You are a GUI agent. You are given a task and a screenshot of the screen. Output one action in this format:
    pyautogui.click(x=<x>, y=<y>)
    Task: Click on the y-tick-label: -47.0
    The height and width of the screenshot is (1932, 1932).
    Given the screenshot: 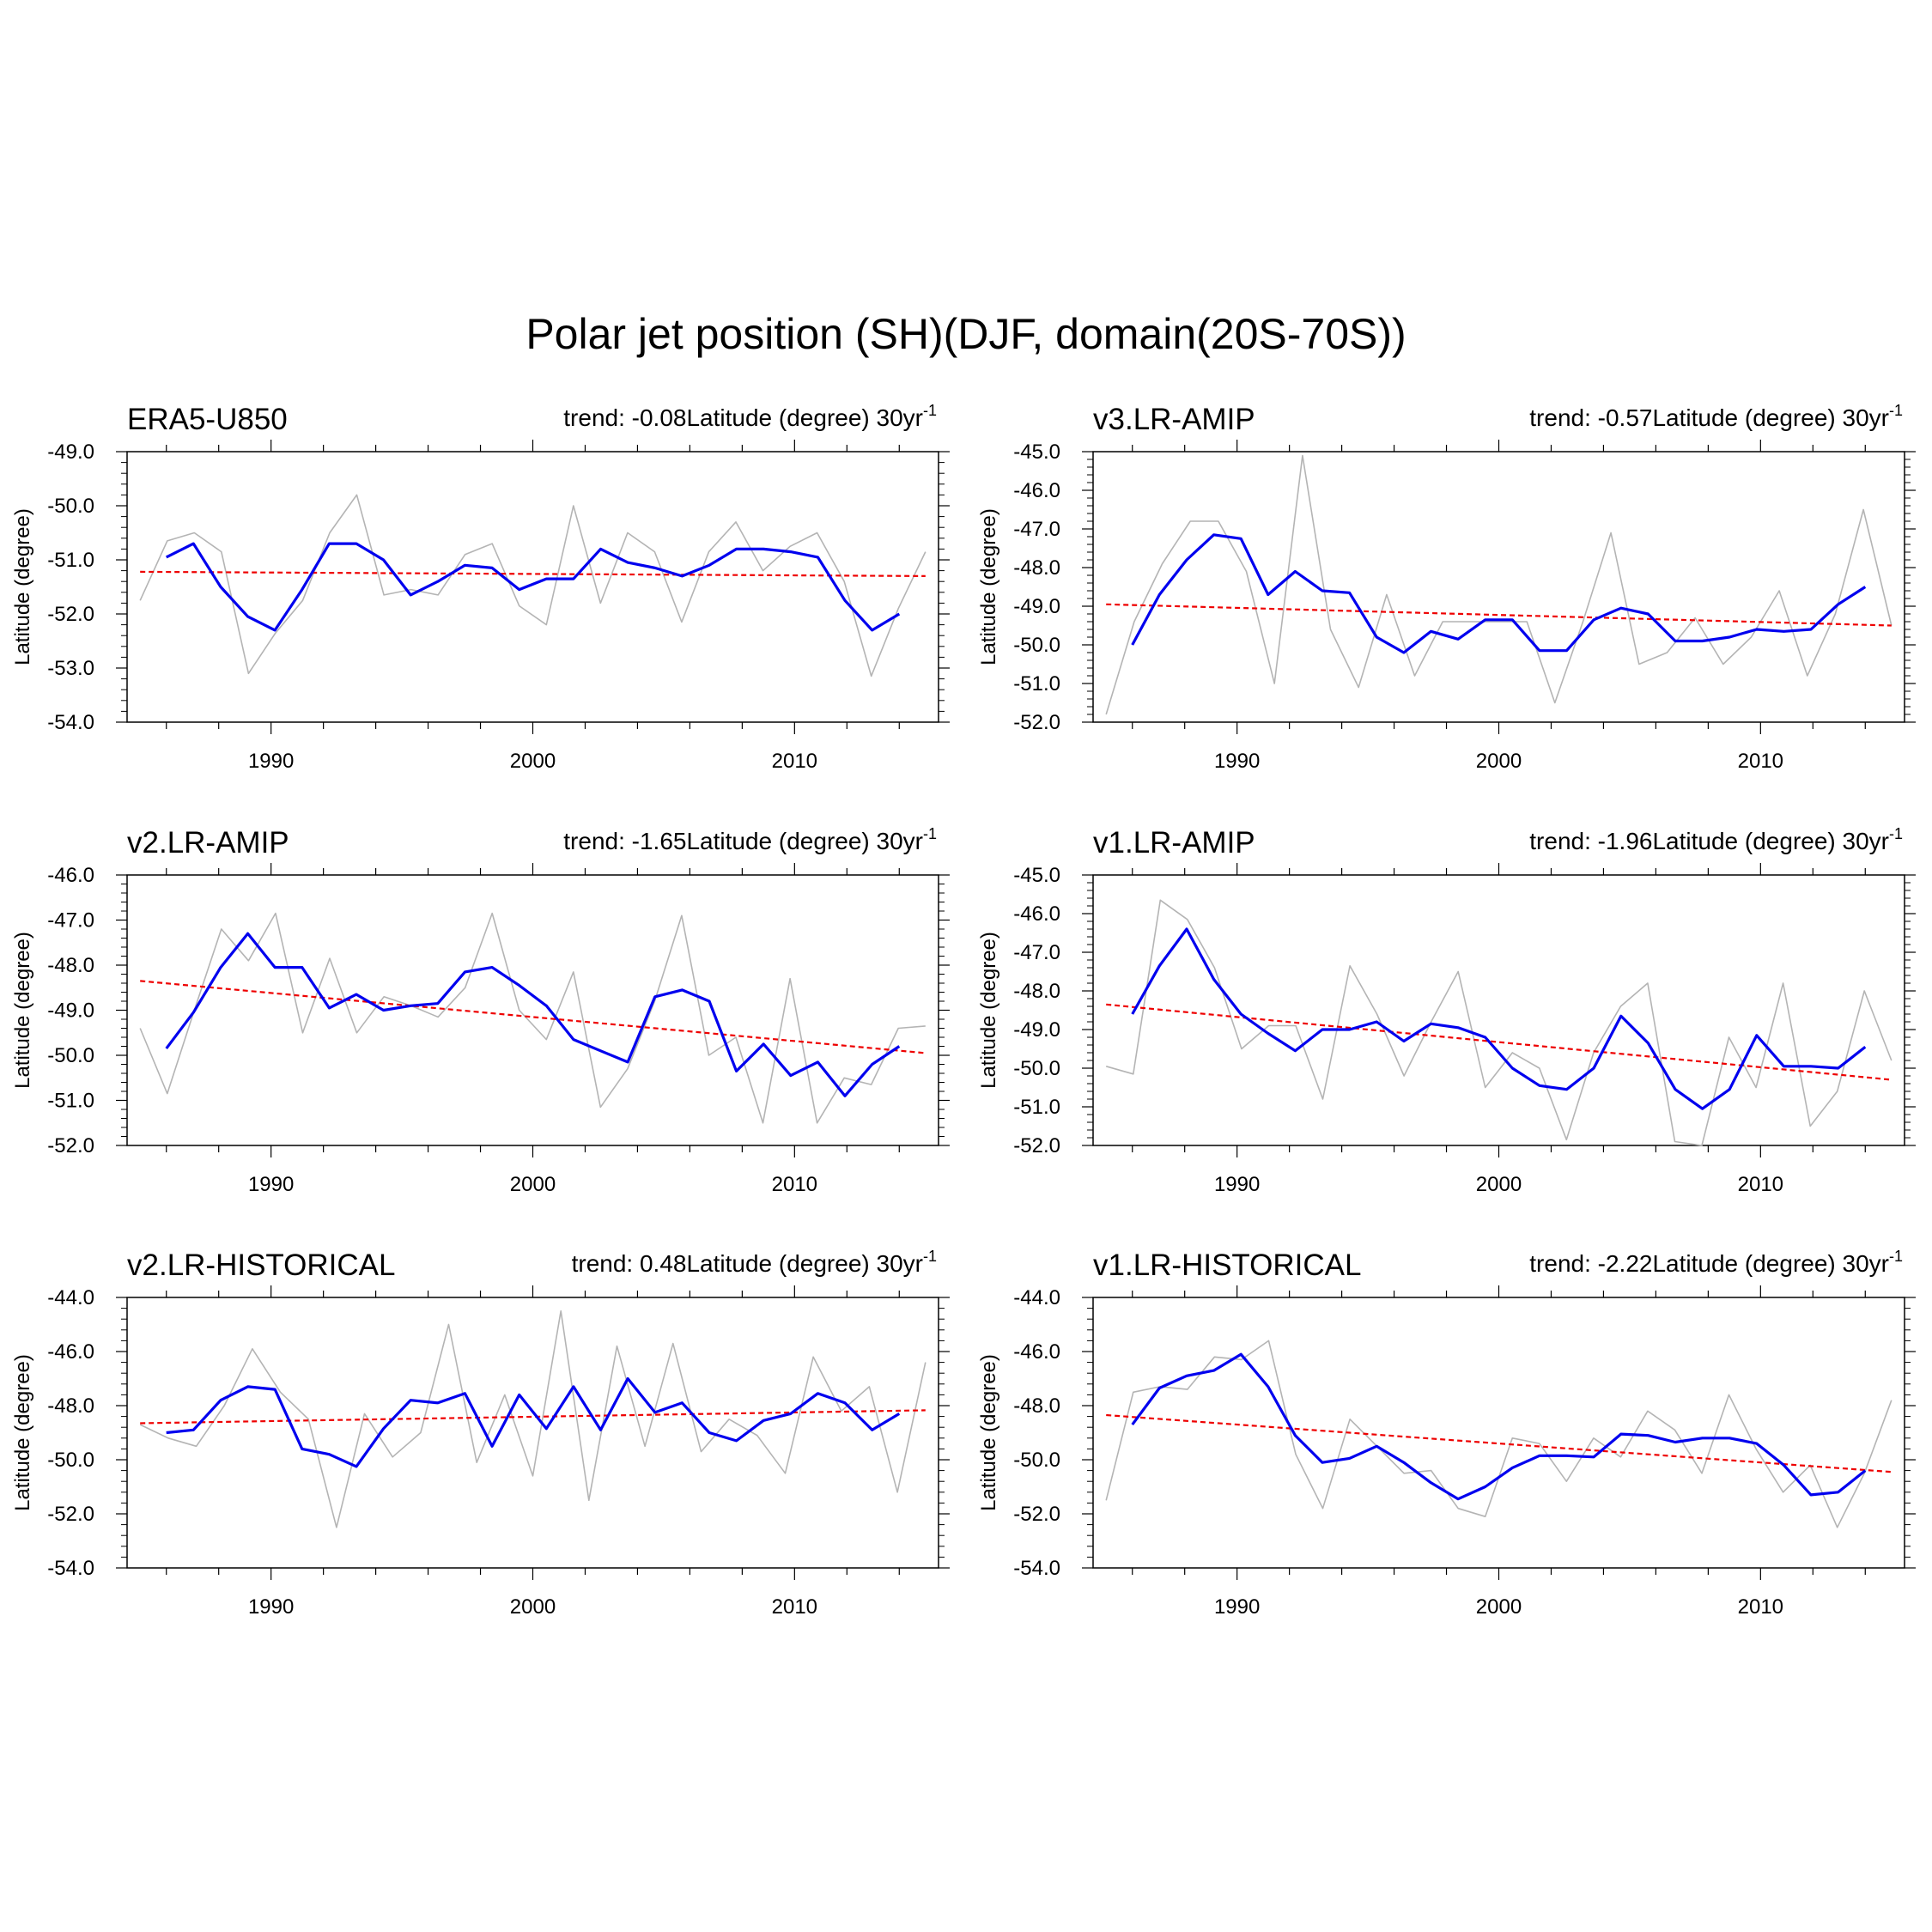 What is the action you would take?
    pyautogui.click(x=1036, y=530)
    